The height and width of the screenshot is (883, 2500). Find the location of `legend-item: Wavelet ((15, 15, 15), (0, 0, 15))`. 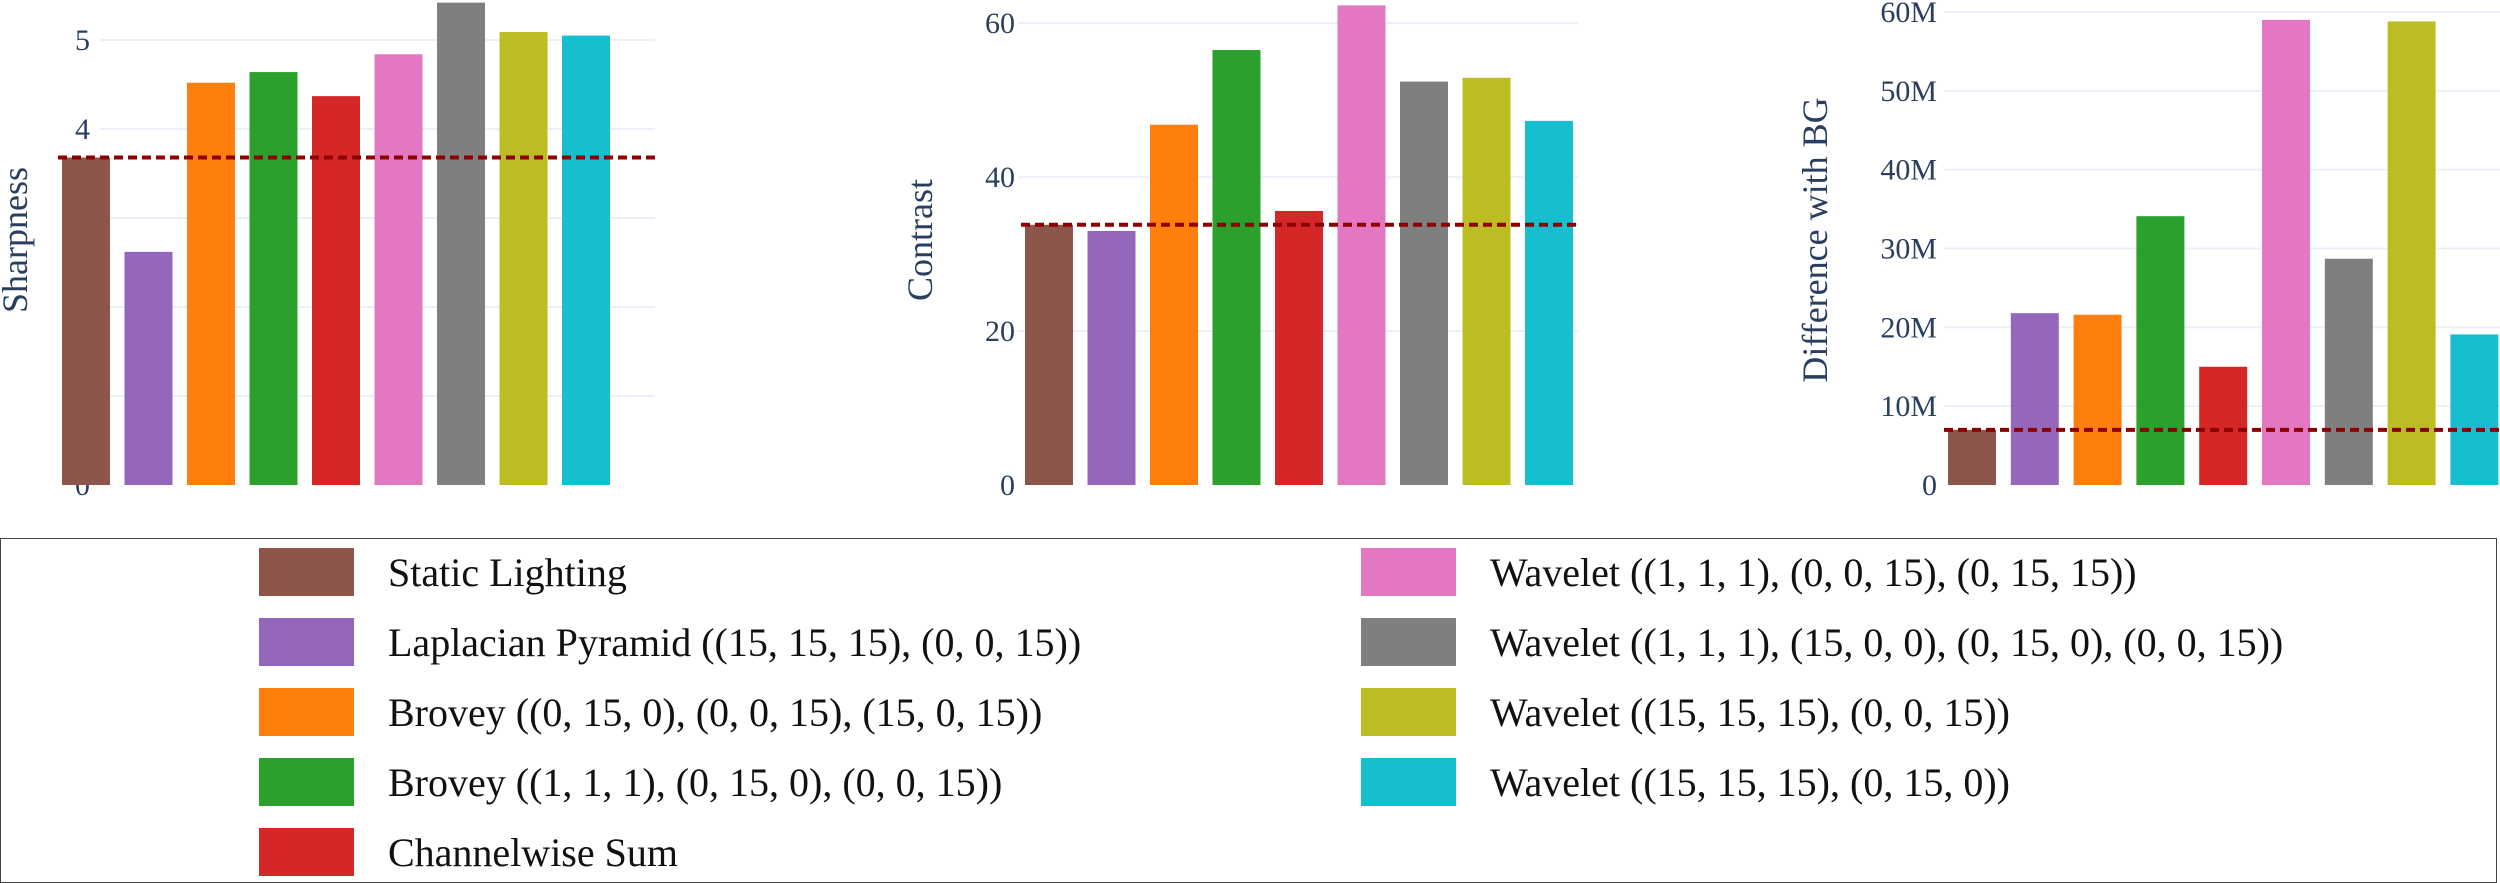

legend-item: Wavelet ((15, 15, 15), (0, 0, 15)) is located at coordinates (1685, 712).